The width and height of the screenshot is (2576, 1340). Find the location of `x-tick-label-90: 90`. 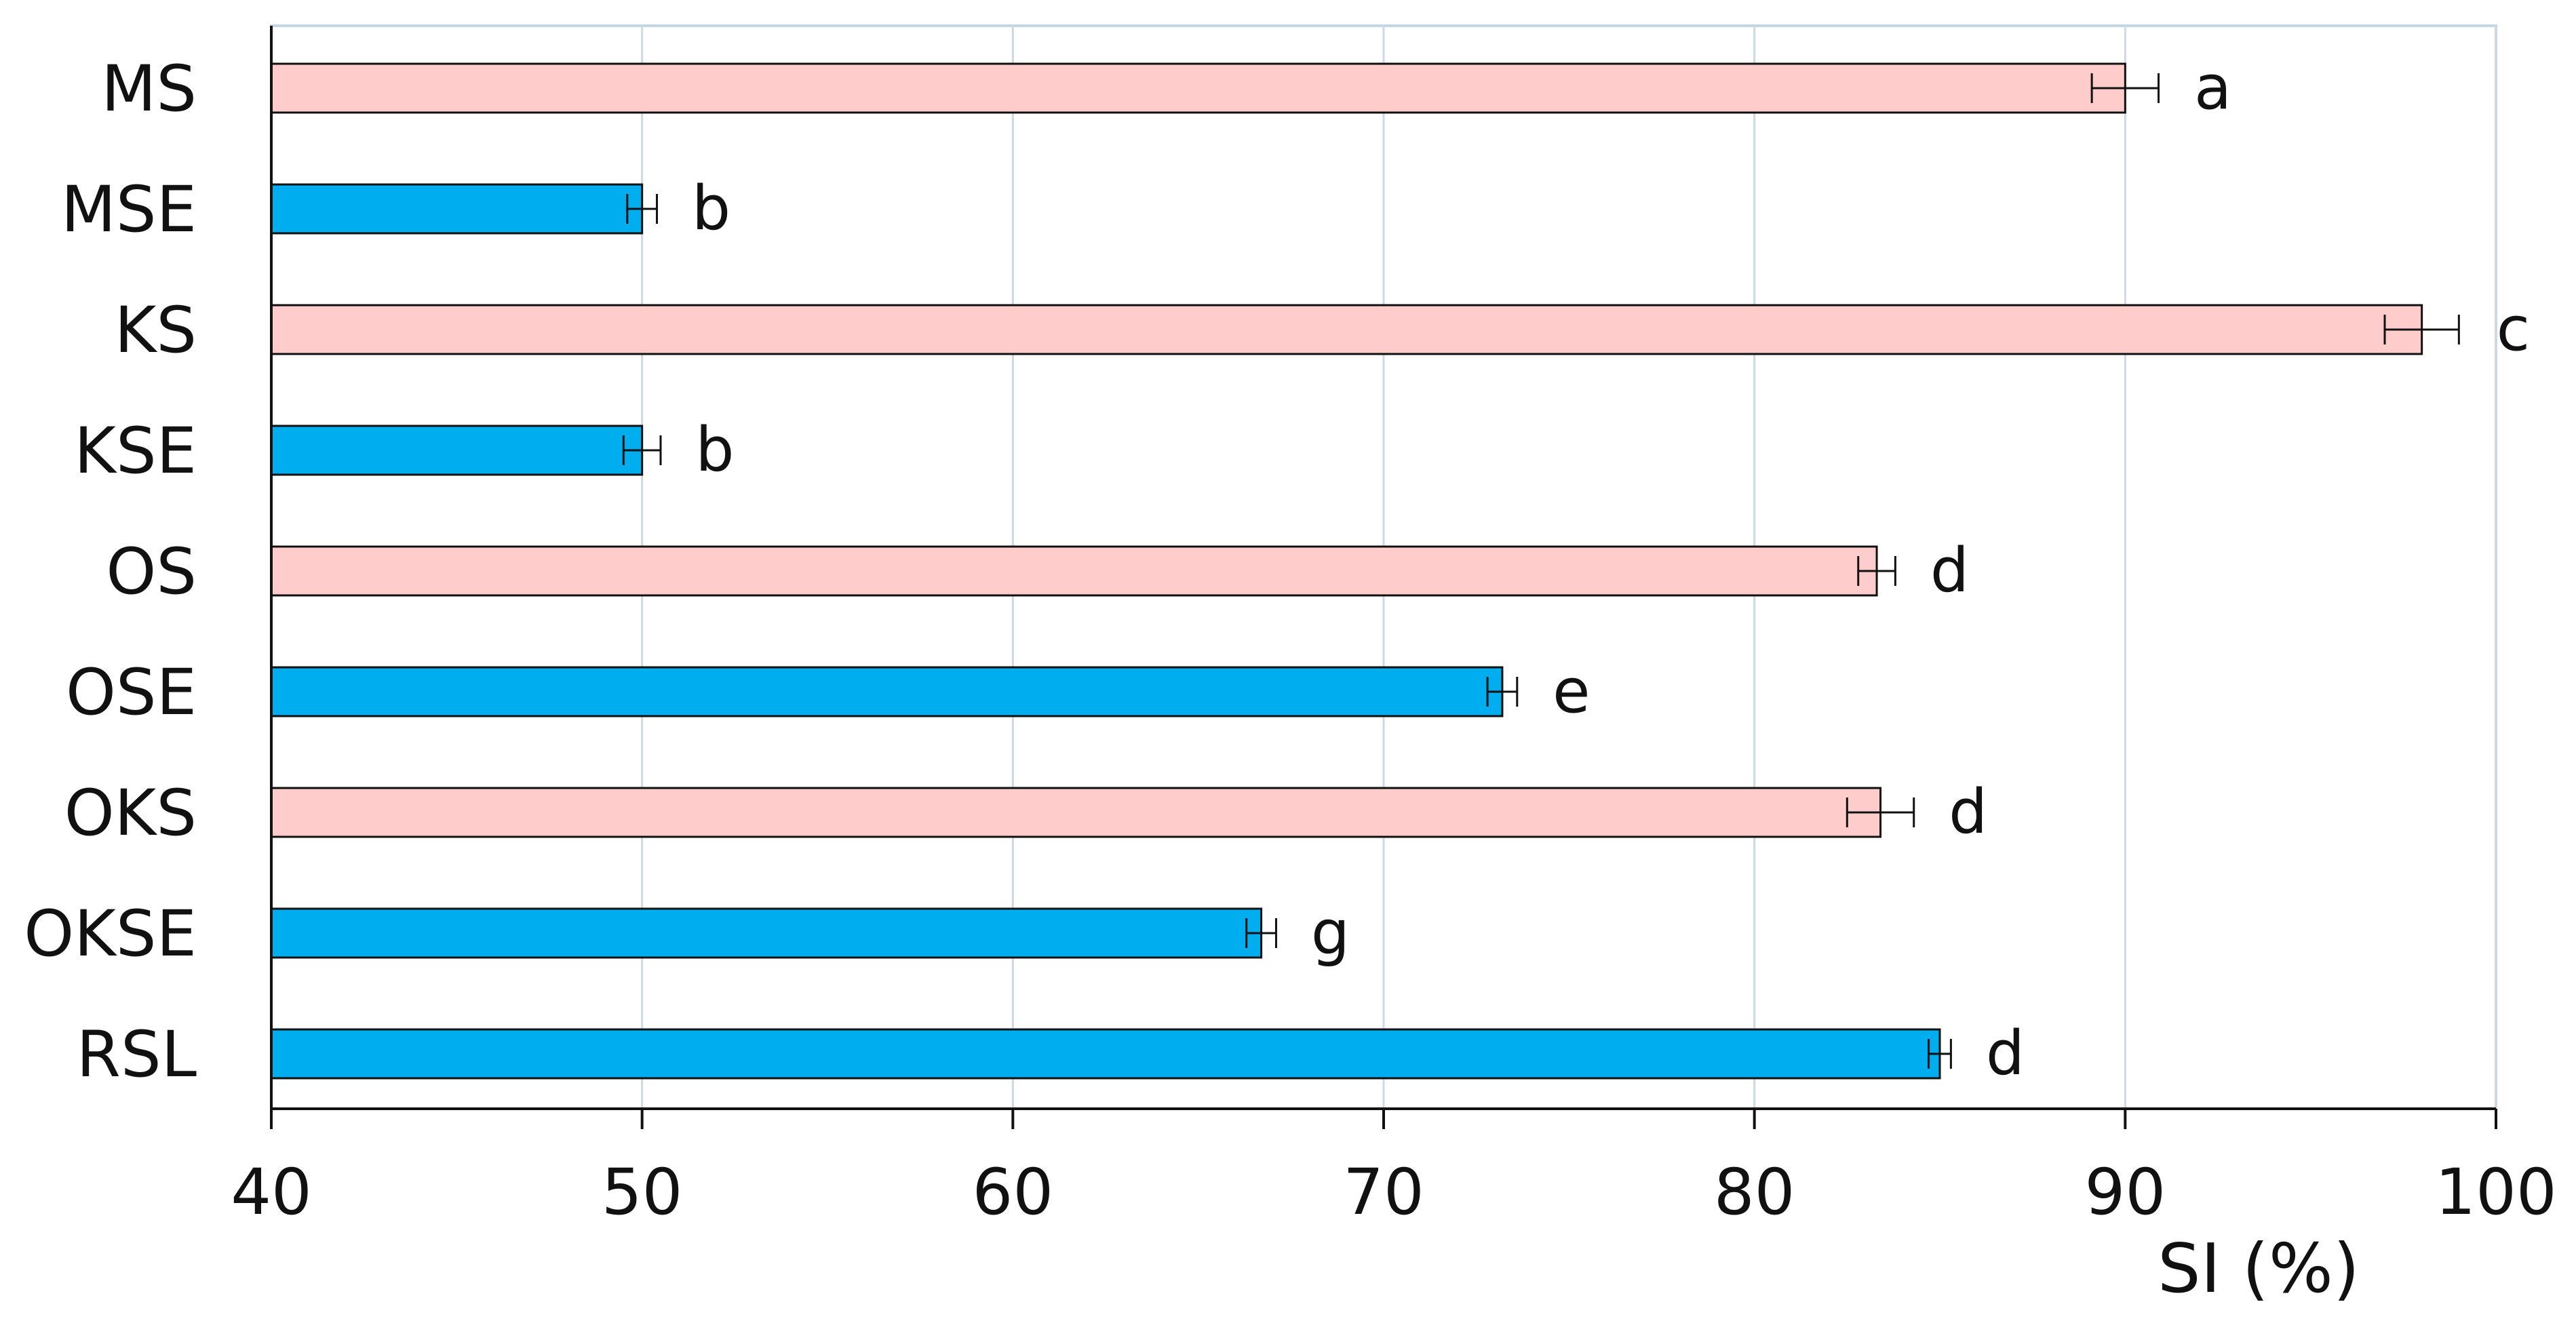

x-tick-label-90: 90 is located at coordinates (2125, 1192).